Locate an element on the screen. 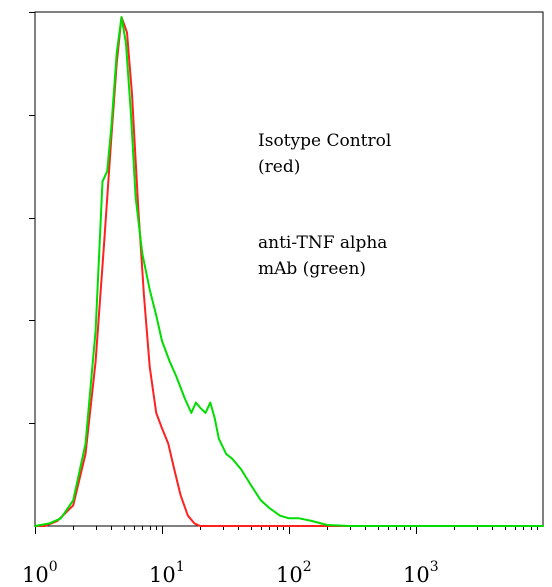 Image resolution: width=552 pixels, height=587 pixels. annotation-anti-tnf-line2: mAb (green) is located at coordinates (312, 269).